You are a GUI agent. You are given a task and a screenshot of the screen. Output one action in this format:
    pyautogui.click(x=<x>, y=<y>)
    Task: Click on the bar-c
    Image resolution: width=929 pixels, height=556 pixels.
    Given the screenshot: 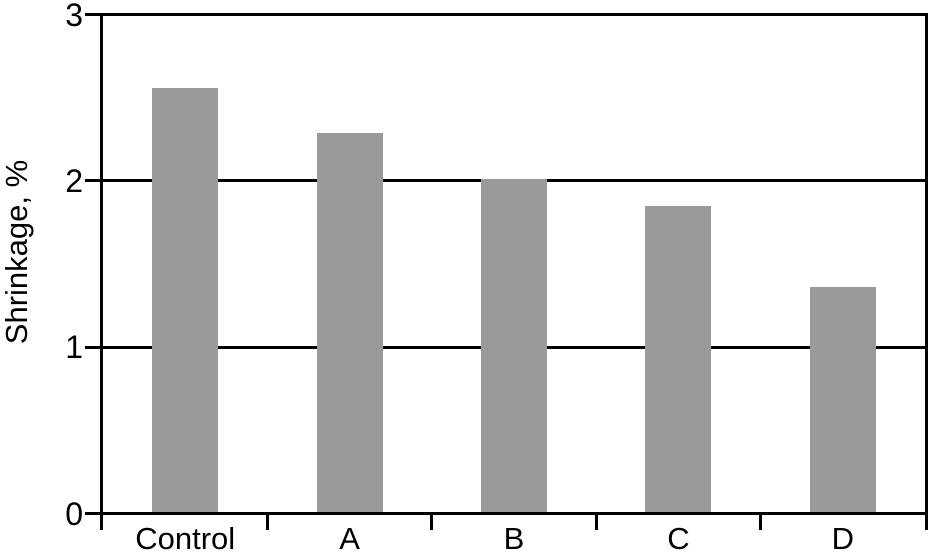 What is the action you would take?
    pyautogui.click(x=678, y=358)
    